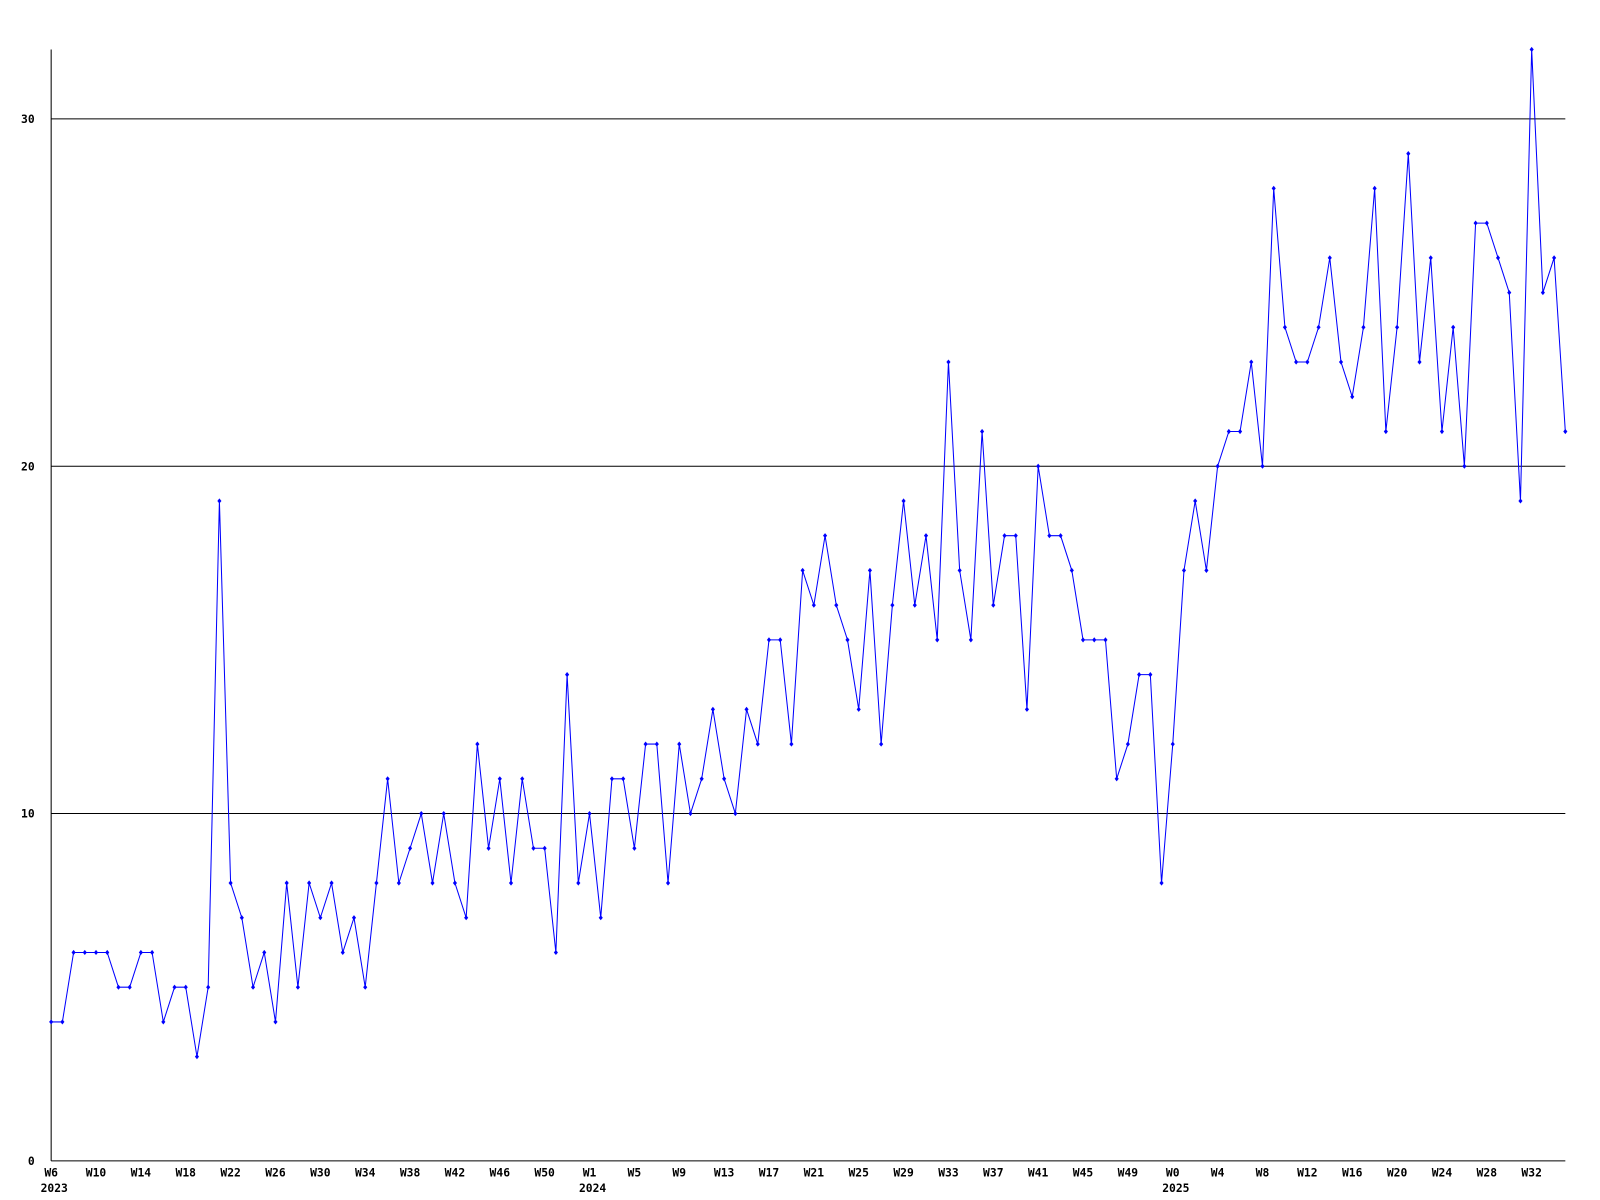 Image resolution: width=1600 pixels, height=1200 pixels. Describe the element at coordinates (320, 1172) in the screenshot. I see `x-tick-label: W30` at that location.